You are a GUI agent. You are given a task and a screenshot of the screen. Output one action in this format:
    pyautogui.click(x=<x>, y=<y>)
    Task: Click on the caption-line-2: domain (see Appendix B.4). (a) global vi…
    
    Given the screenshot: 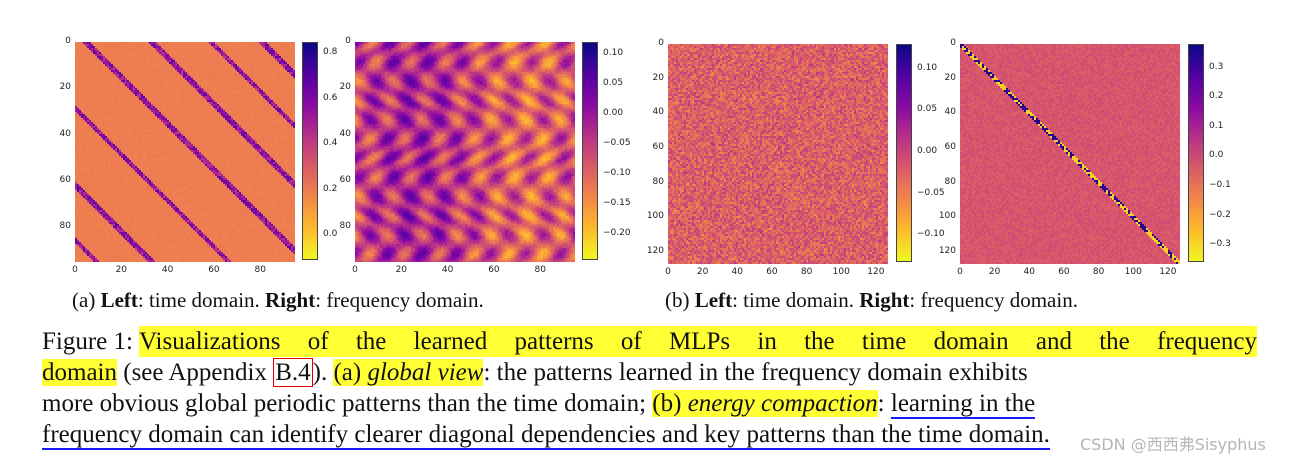 What is the action you would take?
    pyautogui.click(x=649, y=372)
    